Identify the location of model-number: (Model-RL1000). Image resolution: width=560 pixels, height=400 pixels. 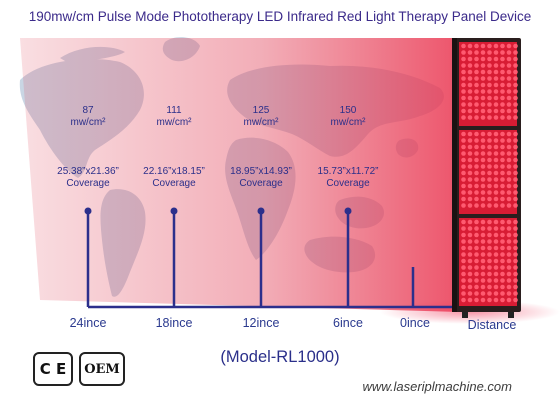
(280, 357).